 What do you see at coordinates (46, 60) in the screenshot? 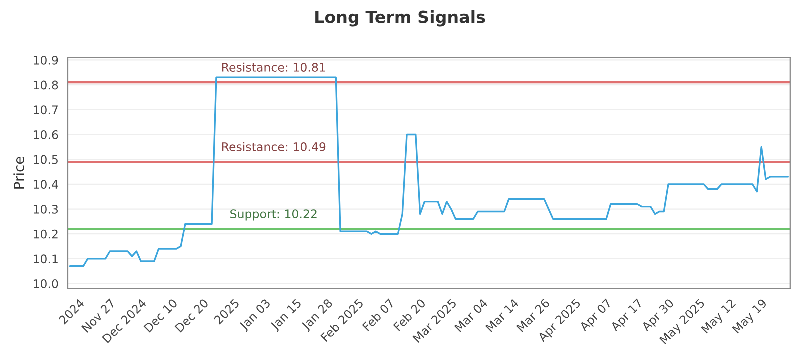
I see `y-tick-label: 10.9` at bounding box center [46, 60].